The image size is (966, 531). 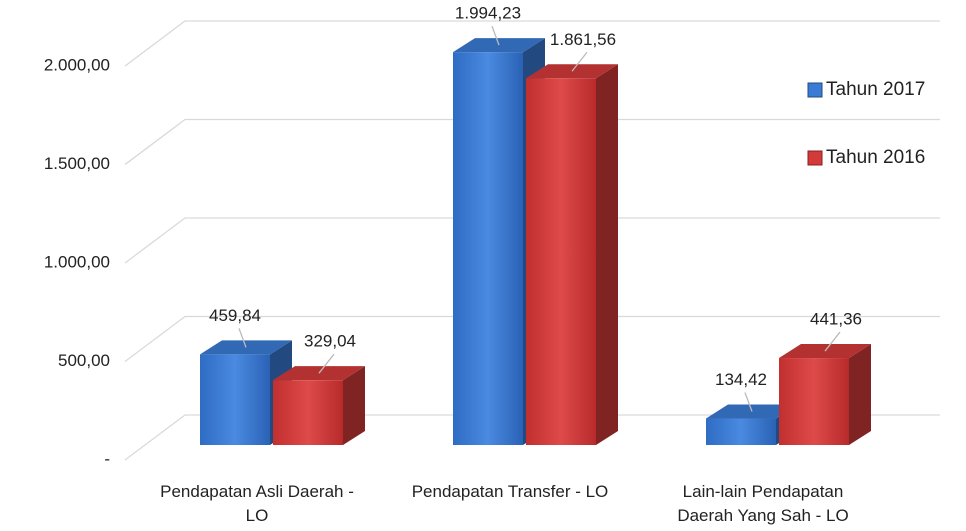 What do you see at coordinates (77, 64) in the screenshot?
I see `y-tick-label: 2.000,00` at bounding box center [77, 64].